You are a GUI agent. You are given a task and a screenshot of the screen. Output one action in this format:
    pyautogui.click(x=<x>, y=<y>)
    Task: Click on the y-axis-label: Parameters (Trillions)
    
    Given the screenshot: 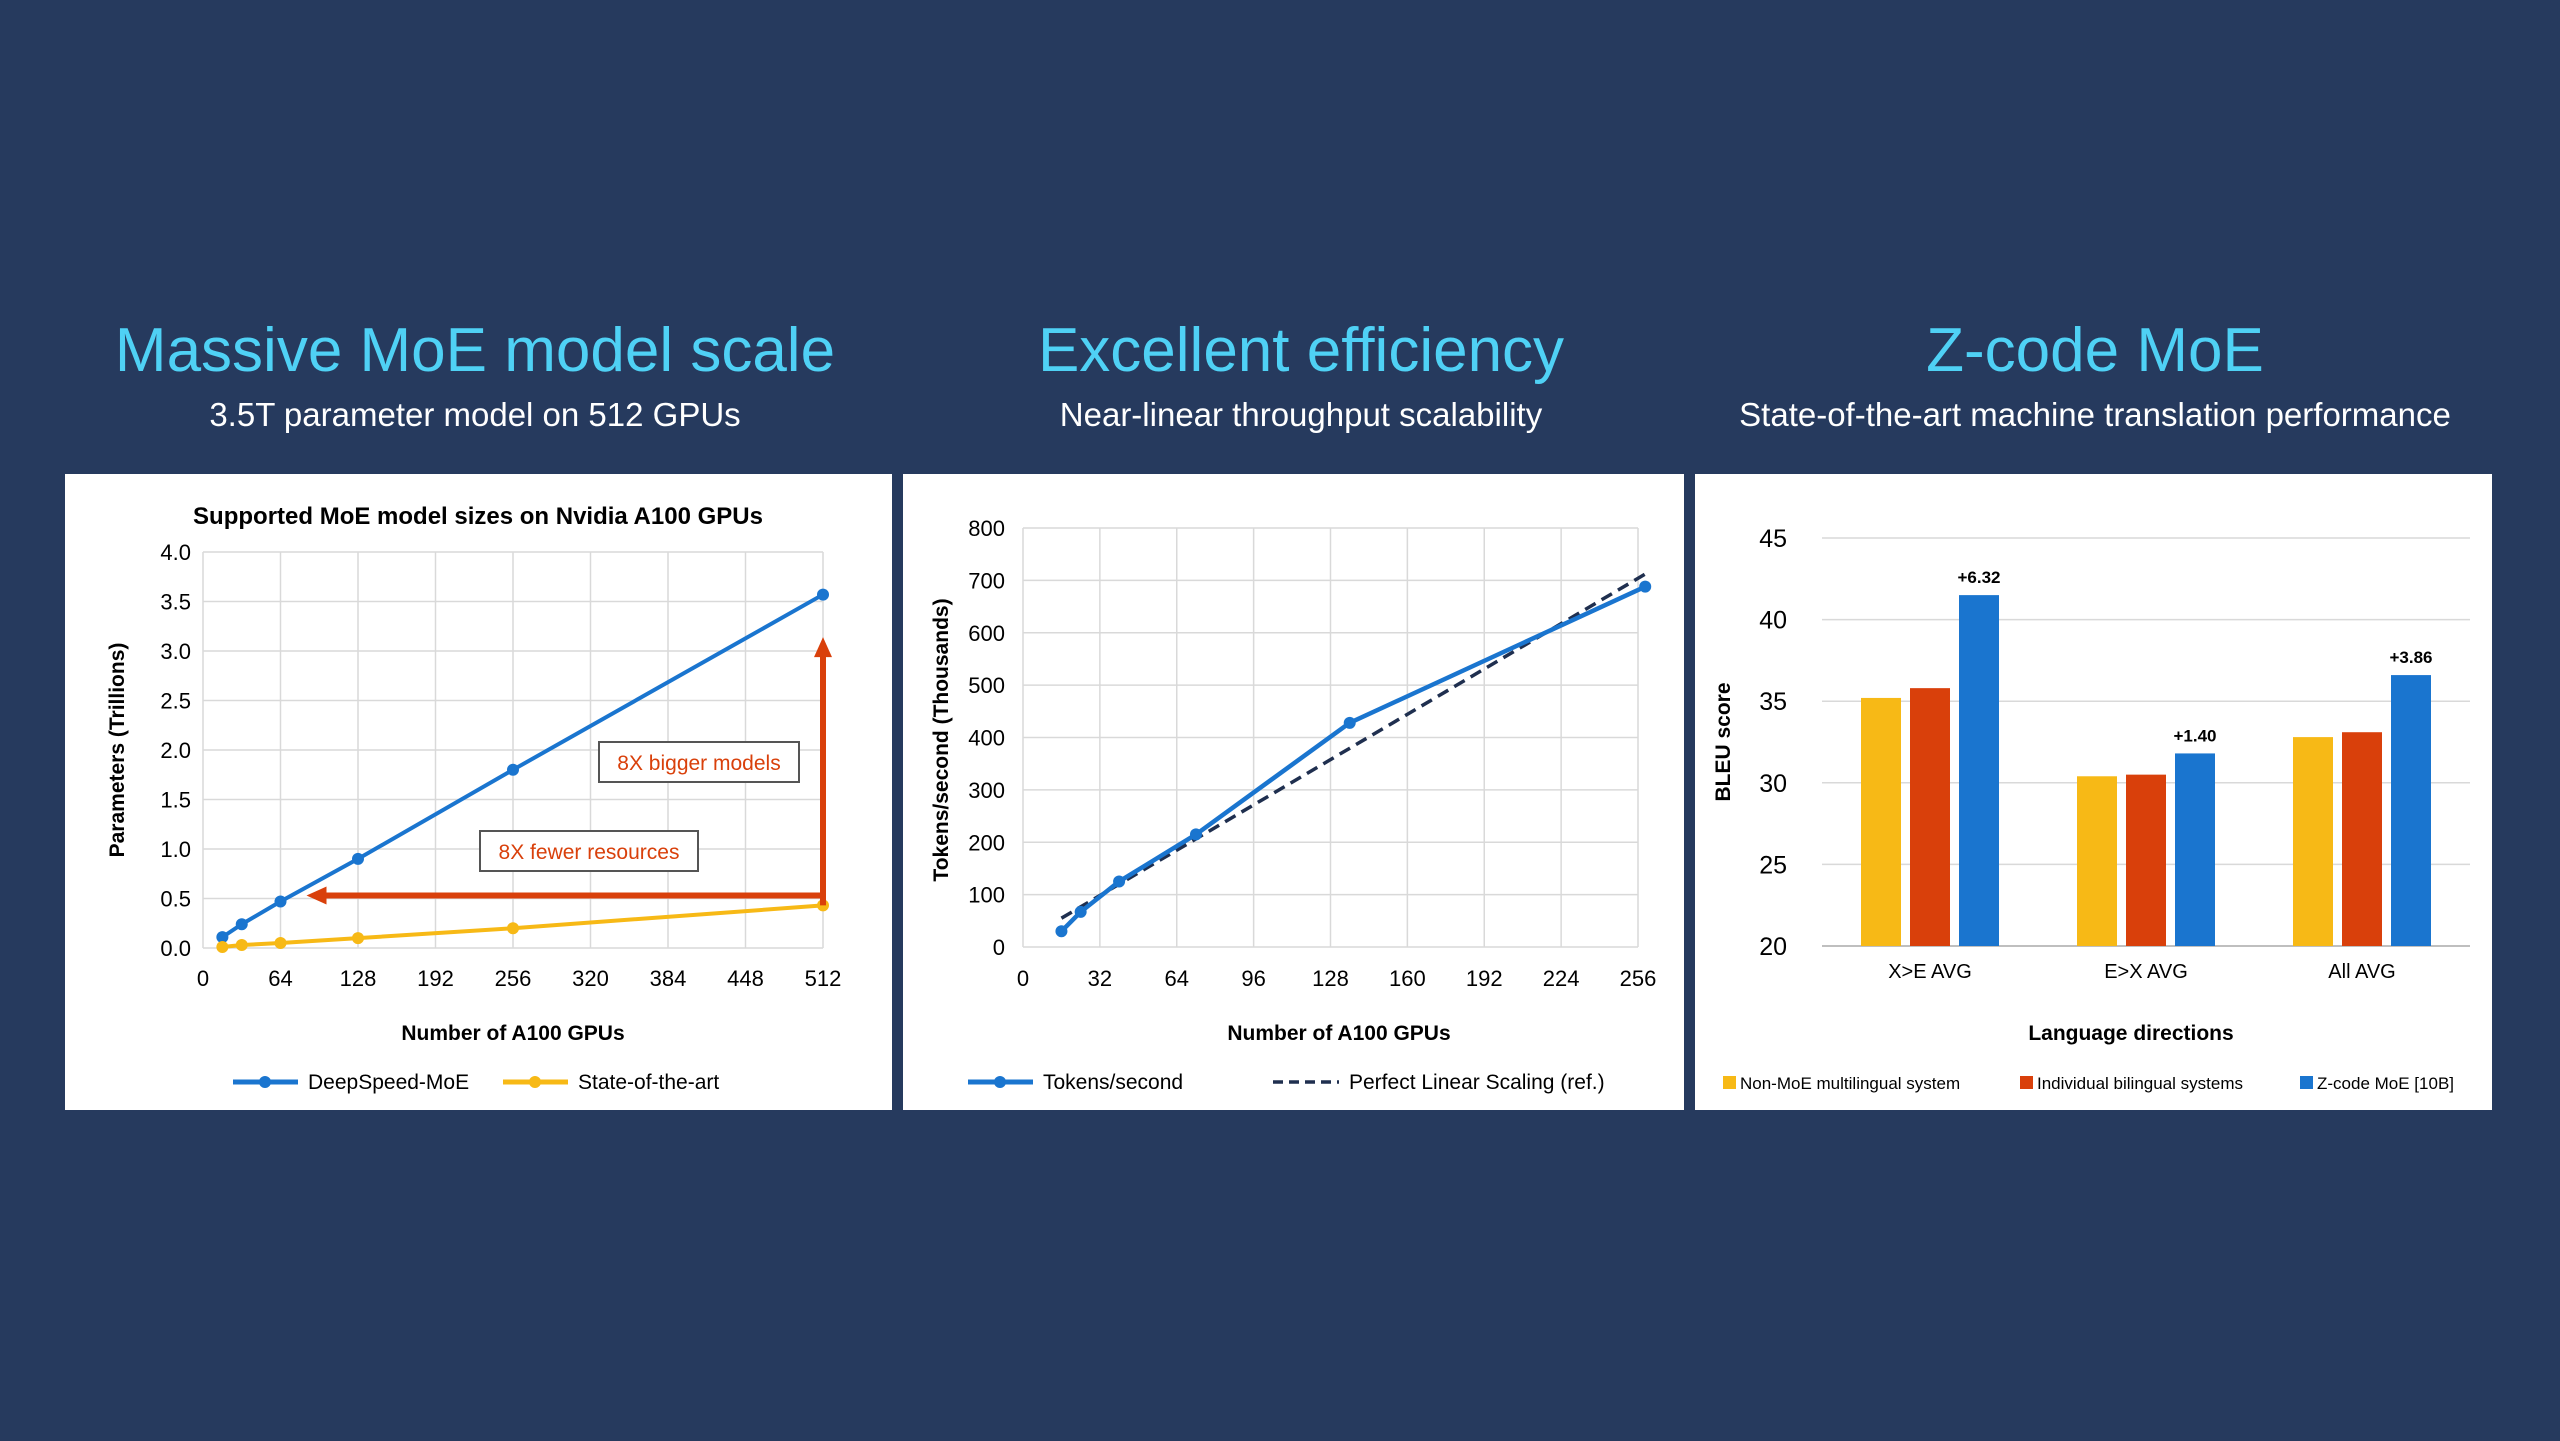 What is the action you would take?
    pyautogui.click(x=117, y=750)
    